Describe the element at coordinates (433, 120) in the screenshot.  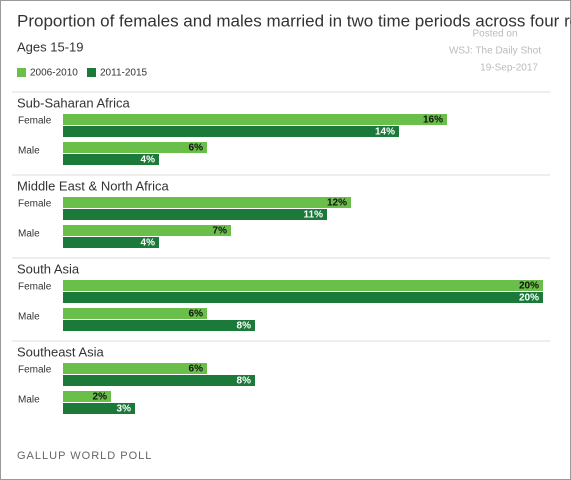
I see `value-label: 16%` at that location.